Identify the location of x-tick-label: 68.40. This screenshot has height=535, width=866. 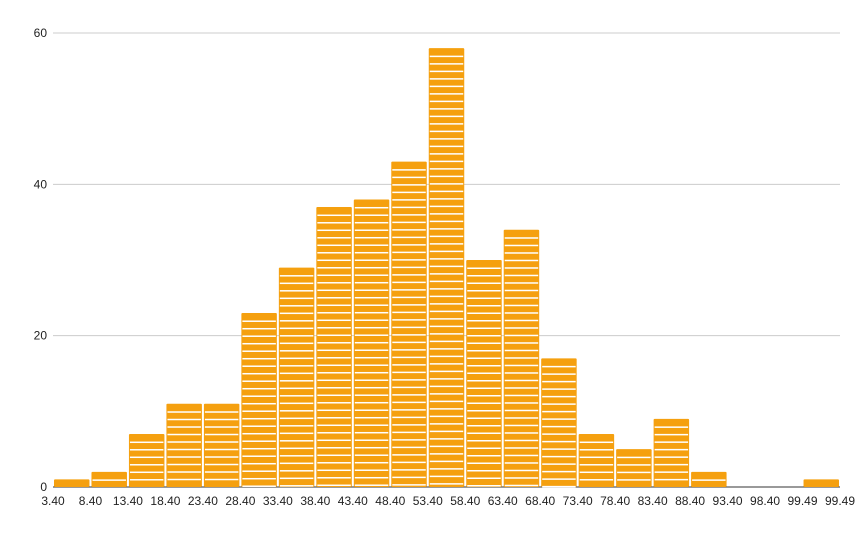
(540, 501).